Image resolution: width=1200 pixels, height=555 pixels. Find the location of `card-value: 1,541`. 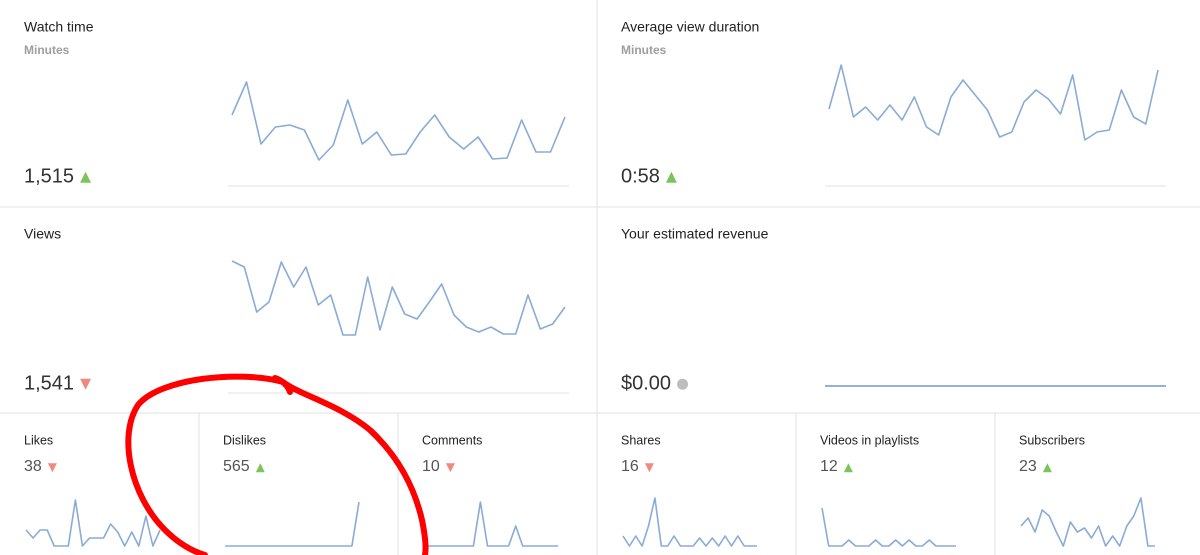

card-value: 1,541 is located at coordinates (49, 383).